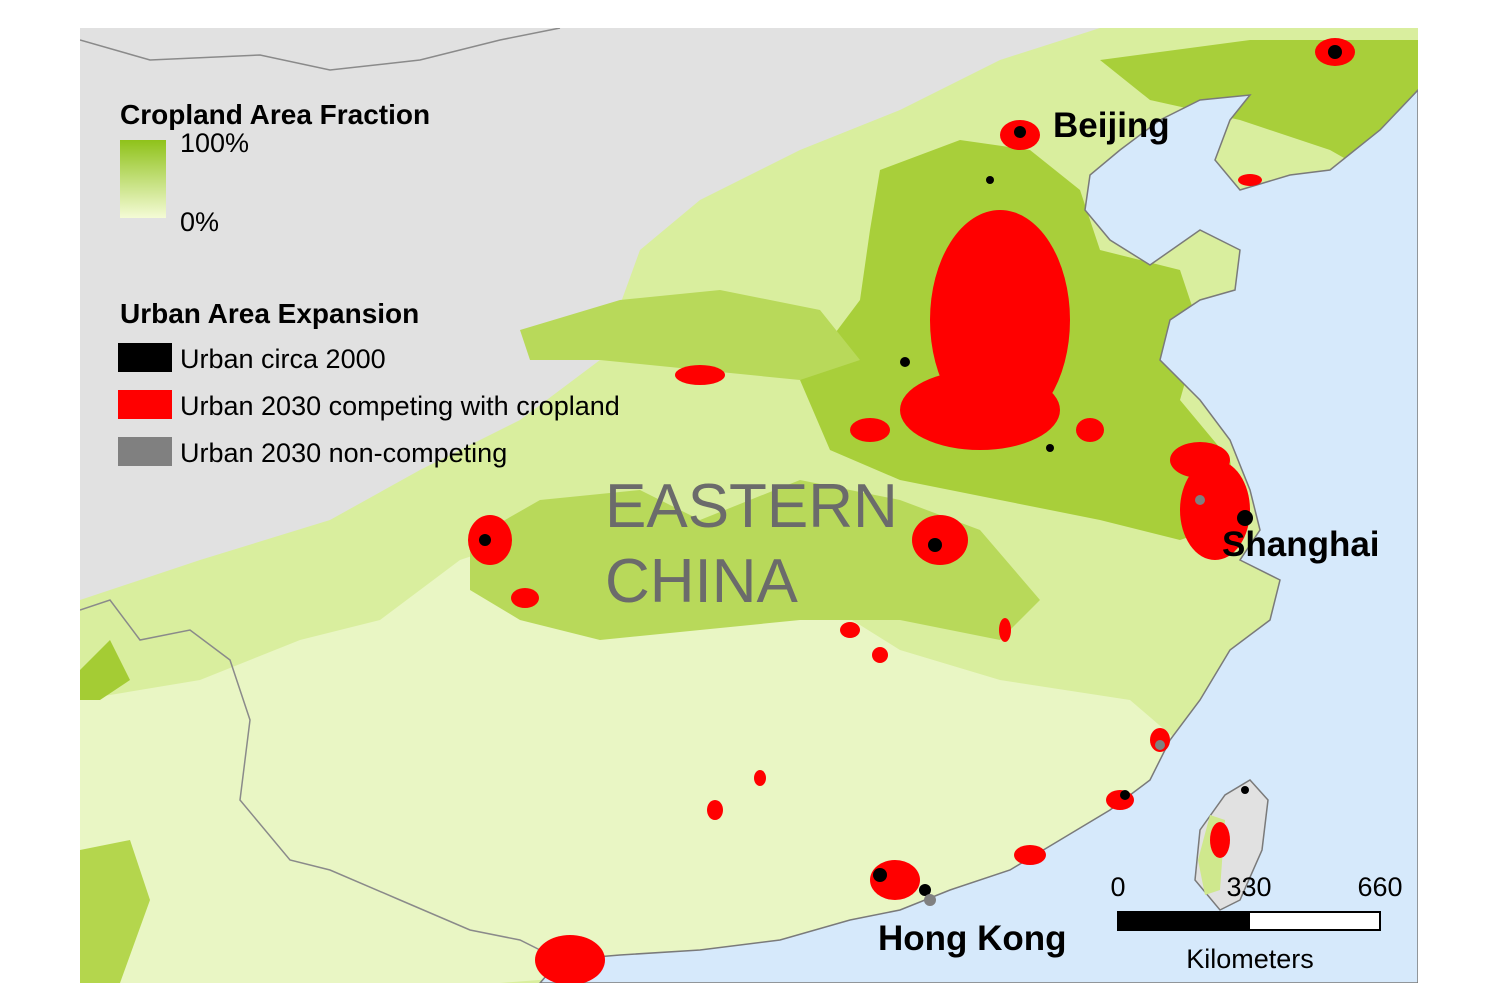 This screenshot has width=1500, height=1003. Describe the element at coordinates (1248, 887) in the screenshot. I see `scale-tick-label: 330` at that location.